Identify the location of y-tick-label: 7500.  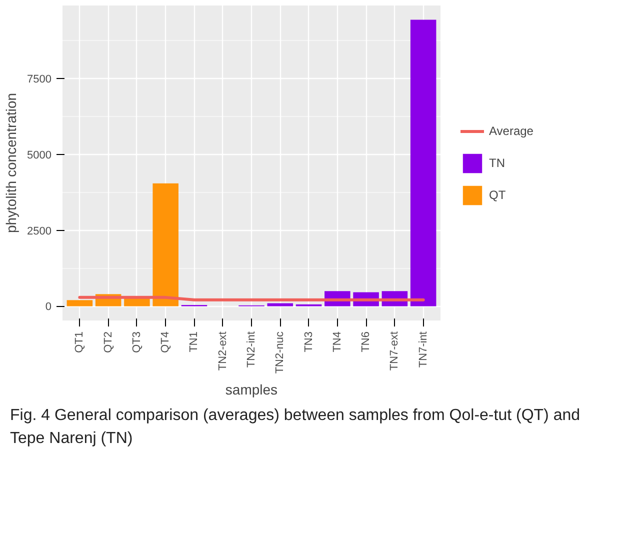
(39, 80).